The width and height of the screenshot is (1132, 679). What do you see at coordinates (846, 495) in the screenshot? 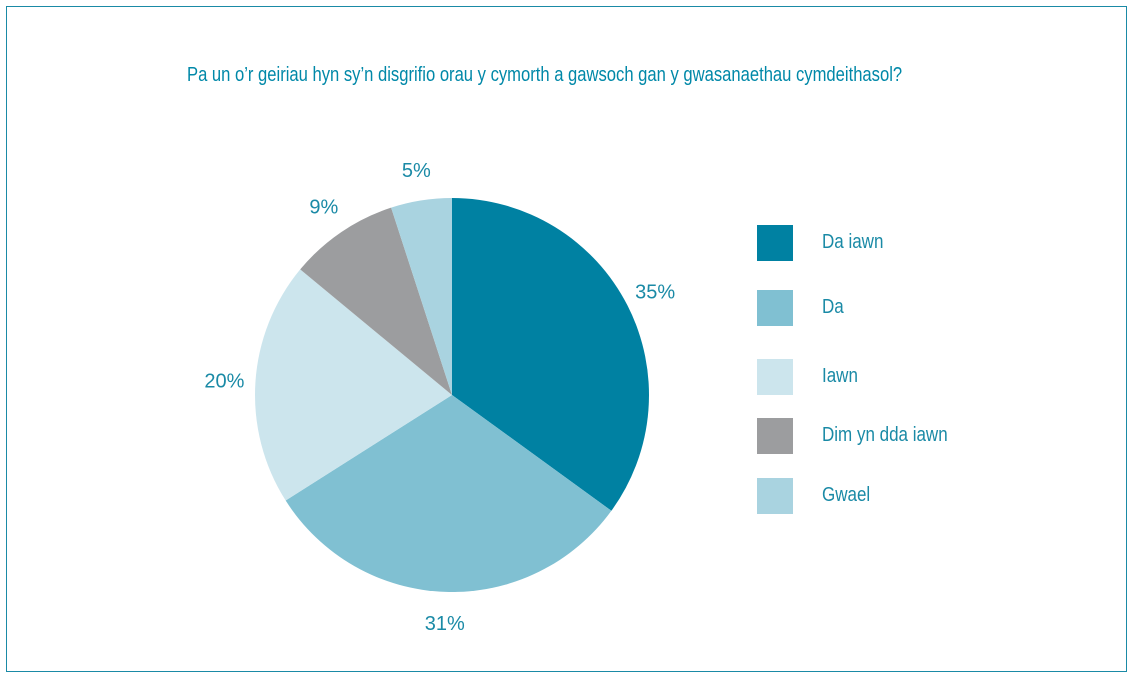
I see `legend-label: Gwael` at bounding box center [846, 495].